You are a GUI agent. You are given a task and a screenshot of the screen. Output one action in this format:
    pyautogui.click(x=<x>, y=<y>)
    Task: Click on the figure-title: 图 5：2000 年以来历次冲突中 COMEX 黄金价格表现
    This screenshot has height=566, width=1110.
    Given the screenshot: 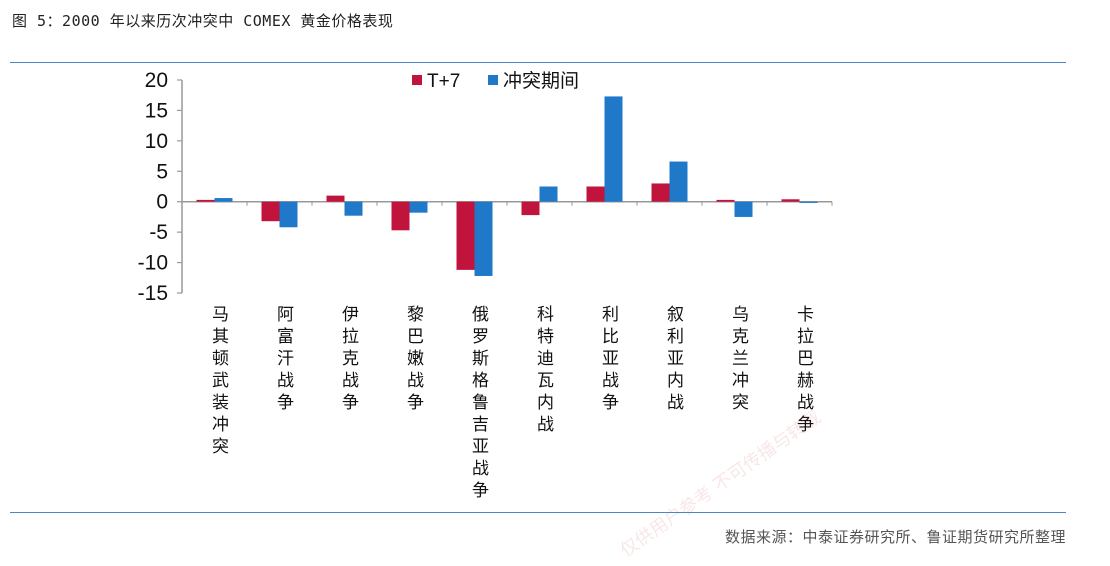 What is the action you would take?
    pyautogui.click(x=203, y=21)
    